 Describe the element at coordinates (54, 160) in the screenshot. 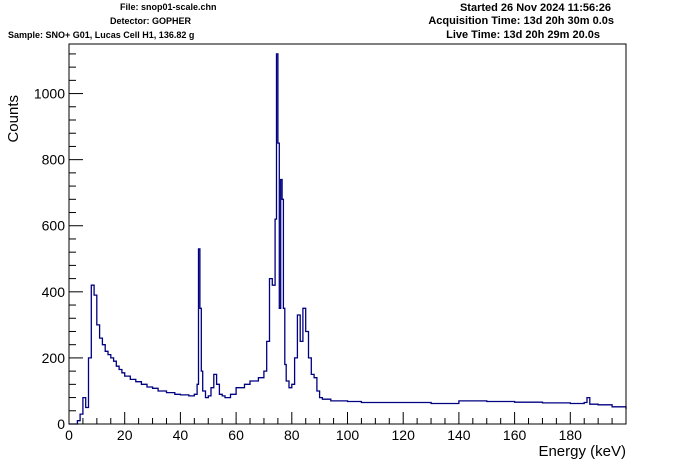

I see `y-tick-label: 800` at that location.